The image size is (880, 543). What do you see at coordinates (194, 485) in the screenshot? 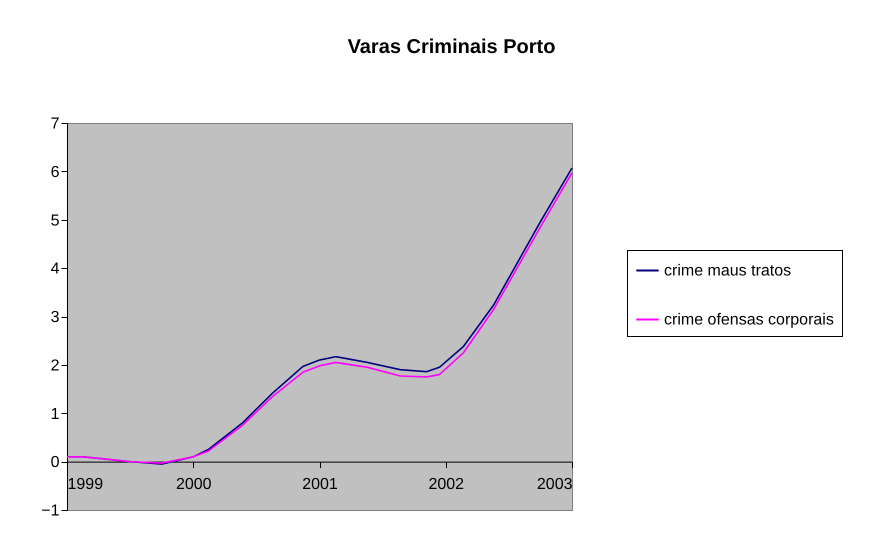
I see `x-tick-label: 2000` at bounding box center [194, 485].